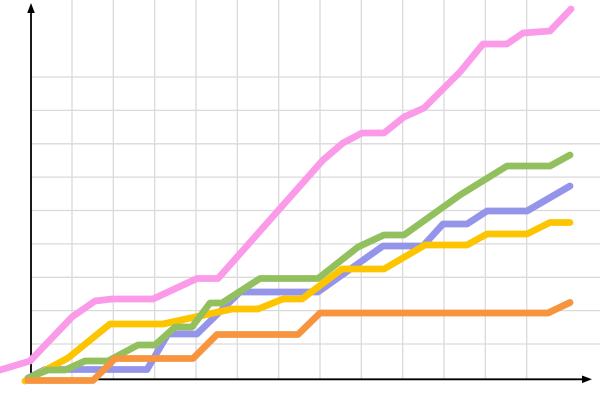  What do you see at coordinates (587, 379) in the screenshot?
I see `x-axis-arrowhead-icon` at bounding box center [587, 379].